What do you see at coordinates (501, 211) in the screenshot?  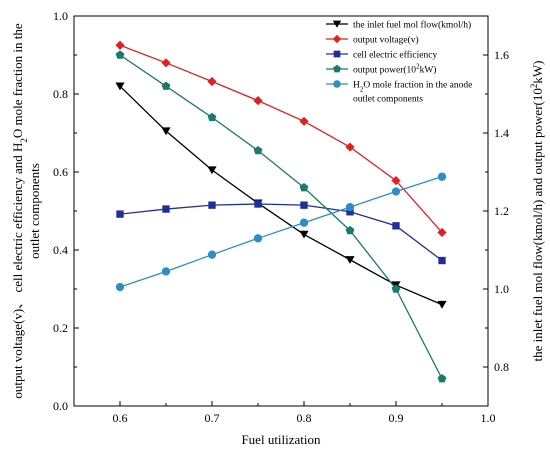 I see `y-right-tick-label: 1.2` at bounding box center [501, 211].